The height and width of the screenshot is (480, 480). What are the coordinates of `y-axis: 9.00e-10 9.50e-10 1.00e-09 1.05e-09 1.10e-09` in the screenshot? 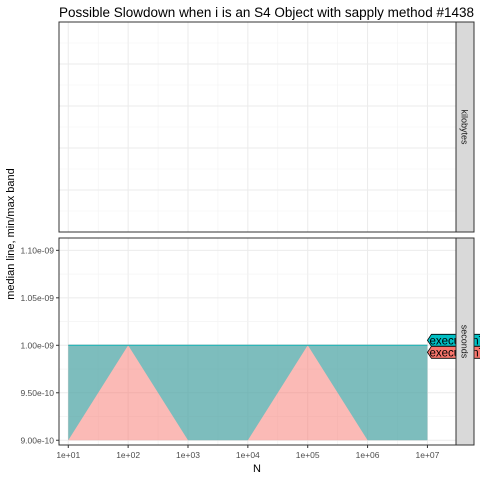 It's located at (39, 345).